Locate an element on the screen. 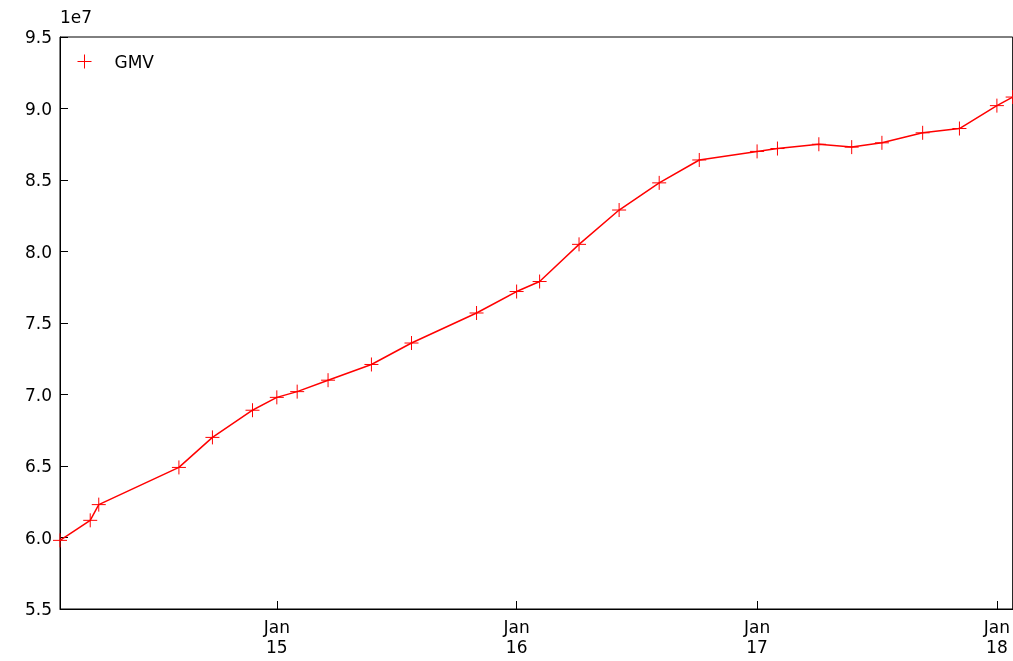 The height and width of the screenshot is (661, 1013). y-tick-label: 7.5 is located at coordinates (38, 323).